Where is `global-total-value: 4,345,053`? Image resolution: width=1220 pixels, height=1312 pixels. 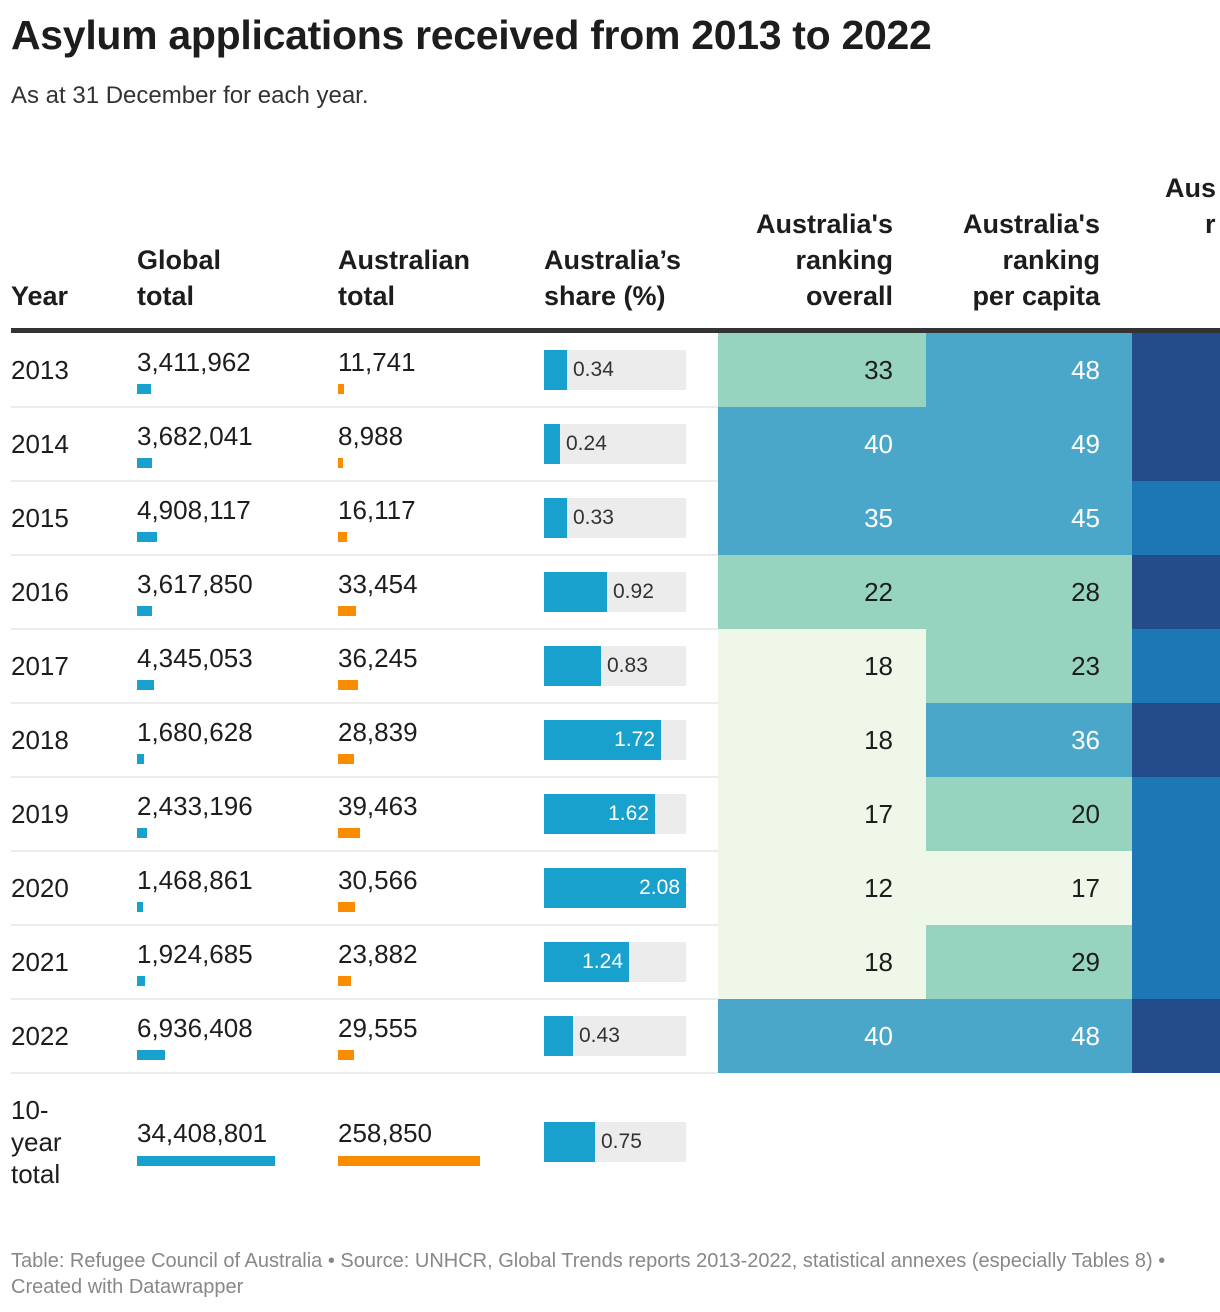
global-total-value: 4,345,053 is located at coordinates (195, 658).